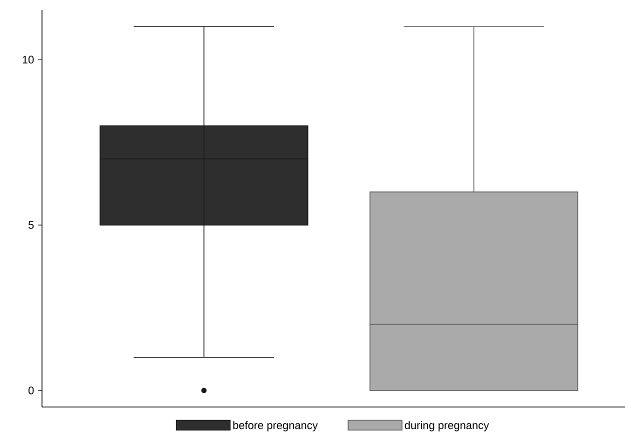 The image size is (631, 443). What do you see at coordinates (31, 225) in the screenshot?
I see `y-tick-label: 5` at bounding box center [31, 225].